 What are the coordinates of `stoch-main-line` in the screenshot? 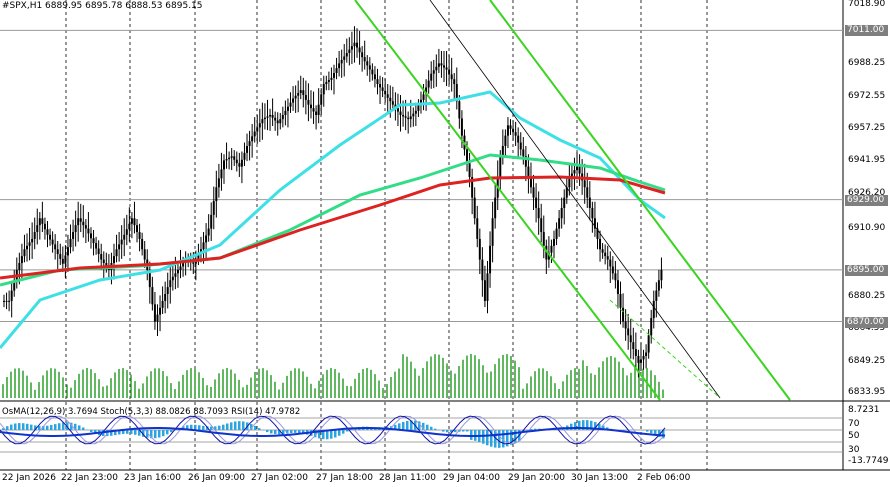 It's located at (333, 430).